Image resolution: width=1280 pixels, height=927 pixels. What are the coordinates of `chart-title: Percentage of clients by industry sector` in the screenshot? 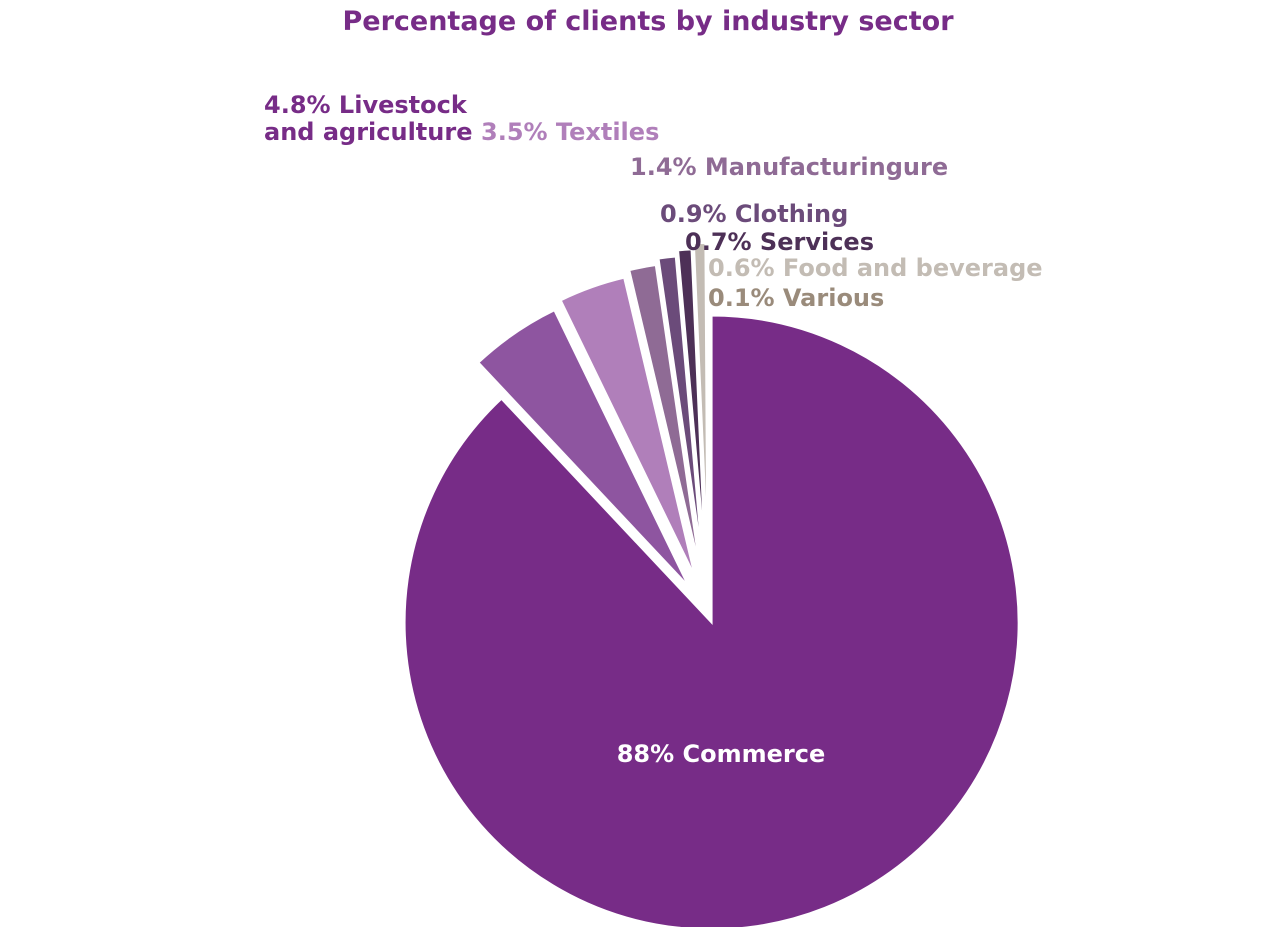 It's located at (648, 21).